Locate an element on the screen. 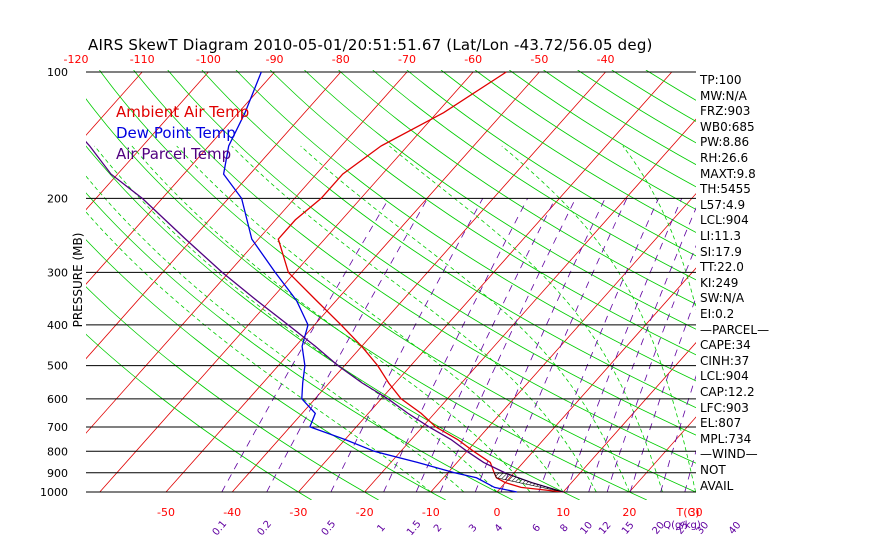 The height and width of the screenshot is (560, 870). mixing-ratio-tick-label: 8 is located at coordinates (564, 528).